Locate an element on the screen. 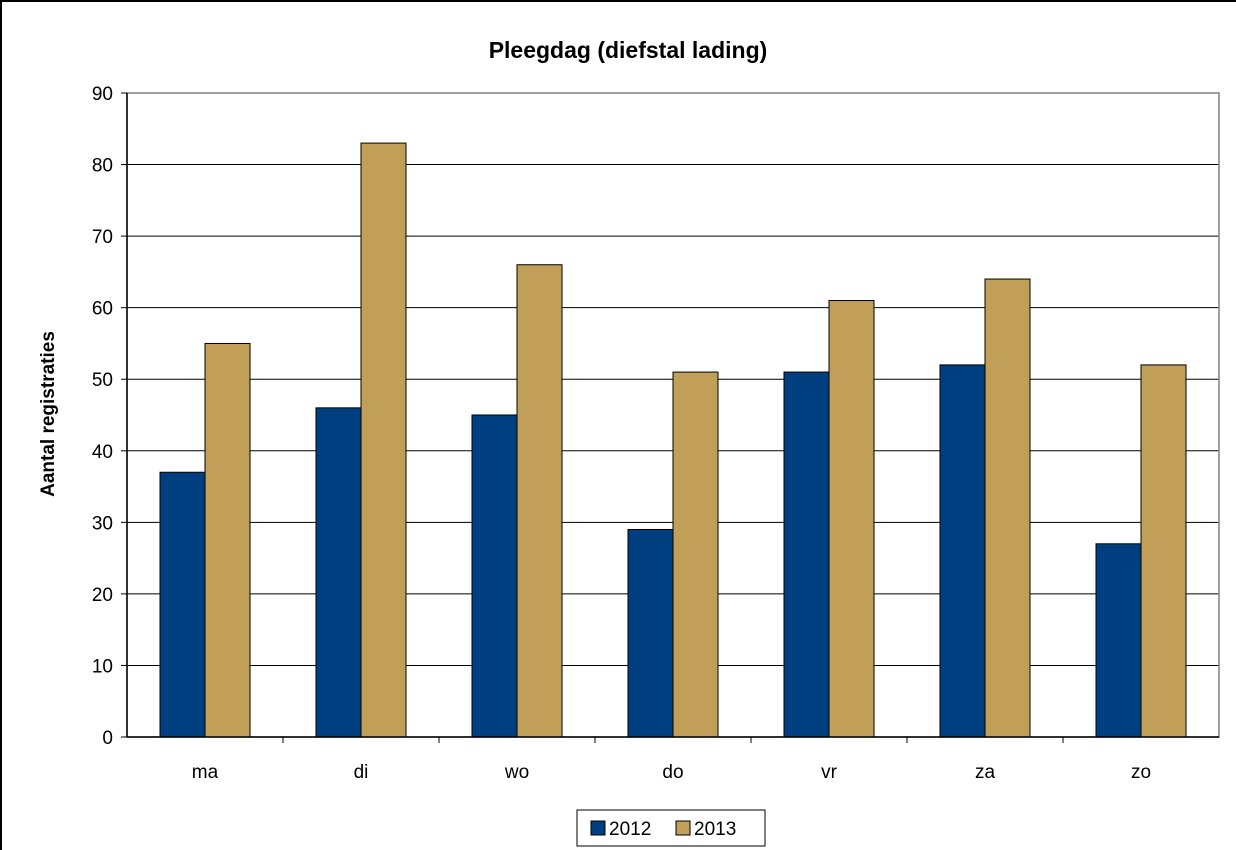 The width and height of the screenshot is (1236, 850). x-tick-label: do is located at coordinates (672, 772).